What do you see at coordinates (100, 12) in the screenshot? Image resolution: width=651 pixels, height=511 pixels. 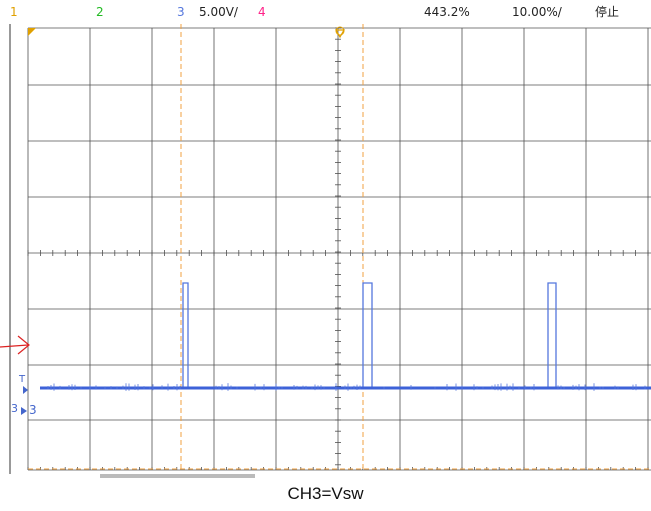 I see `channel2-indicator: 2` at bounding box center [100, 12].